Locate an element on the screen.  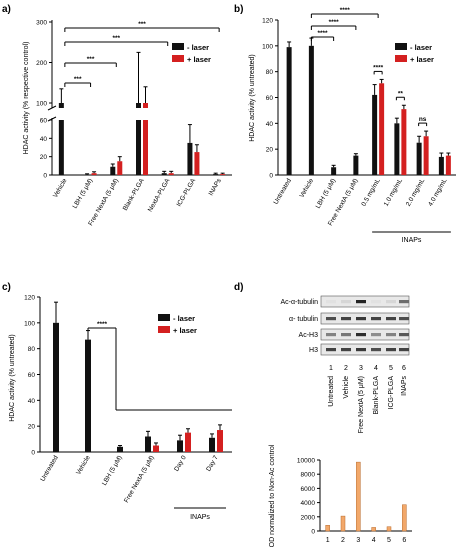
c-group-label: INAPs is located at coordinates (200, 517).